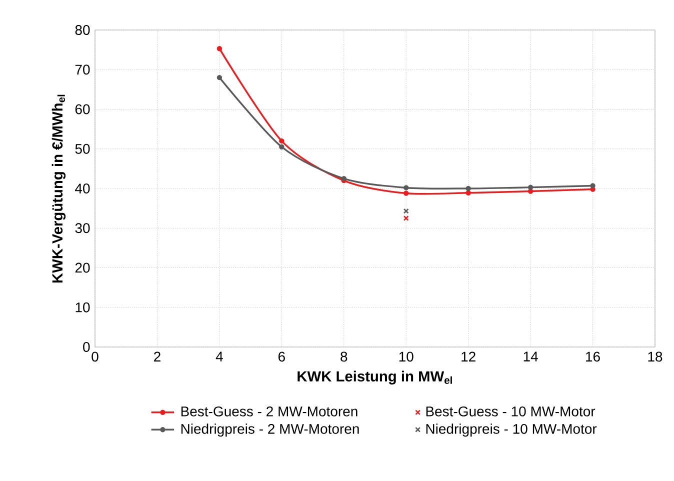  I want to click on legend-label: Best-Guess - 2 MW-Motoren, so click(269, 411).